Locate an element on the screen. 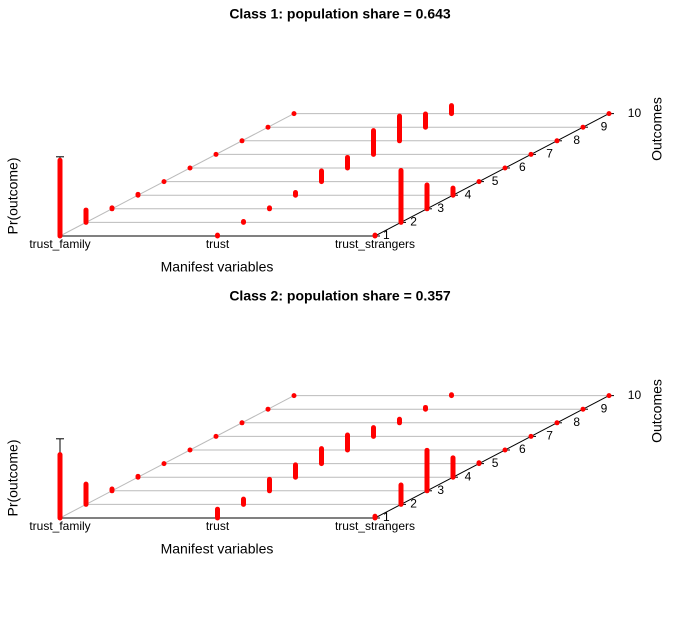 Image resolution: width=684 pixels, height=621 pixels. chart-title: Class 2: population share = 0.357 is located at coordinates (340, 296).